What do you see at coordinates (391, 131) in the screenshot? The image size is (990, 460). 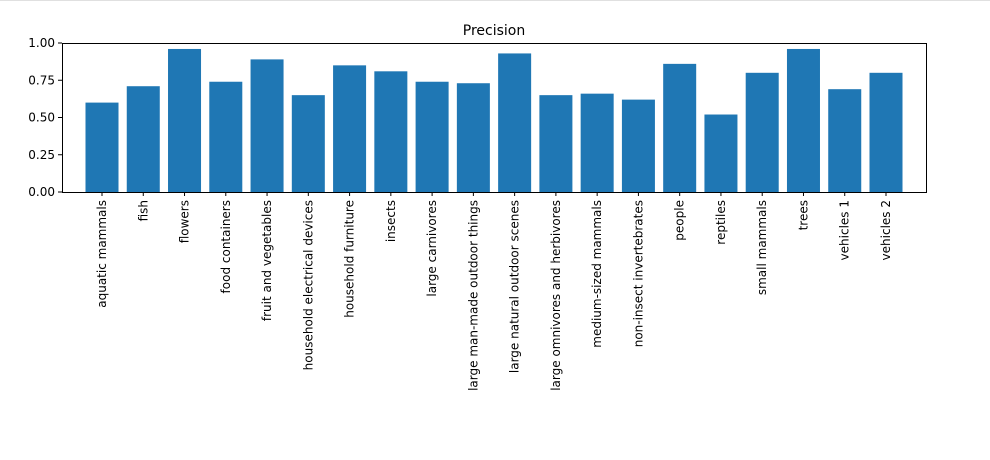 I see `bar-insects` at bounding box center [391, 131].